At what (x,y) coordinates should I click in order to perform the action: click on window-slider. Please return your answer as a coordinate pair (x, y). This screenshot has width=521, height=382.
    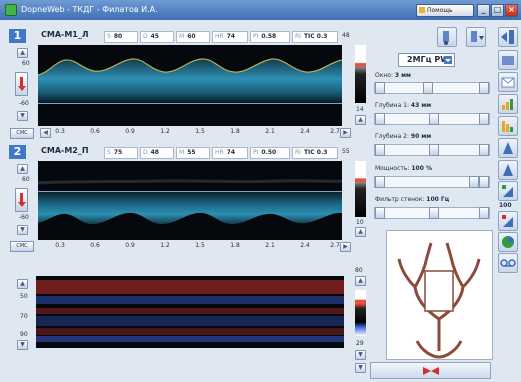
    Looking at the image, I should click on (432, 88).